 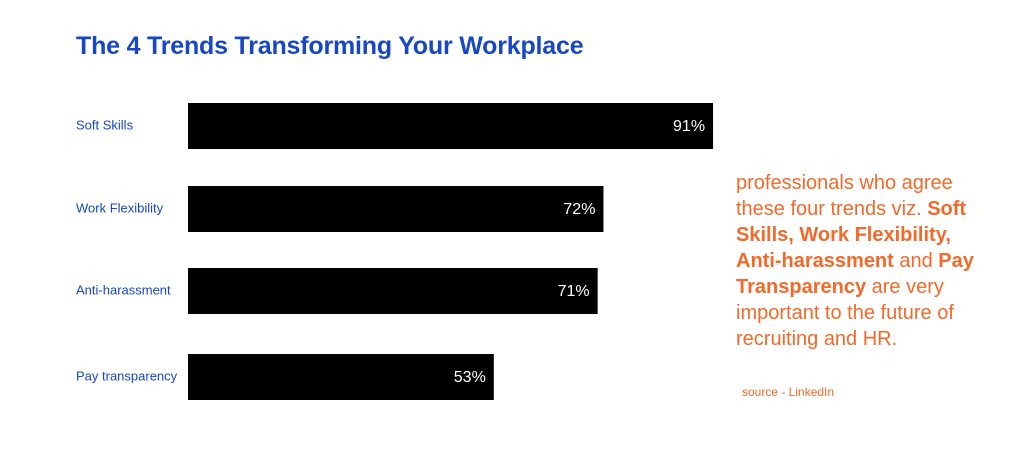 What do you see at coordinates (579, 209) in the screenshot?
I see `value-label: 72%` at bounding box center [579, 209].